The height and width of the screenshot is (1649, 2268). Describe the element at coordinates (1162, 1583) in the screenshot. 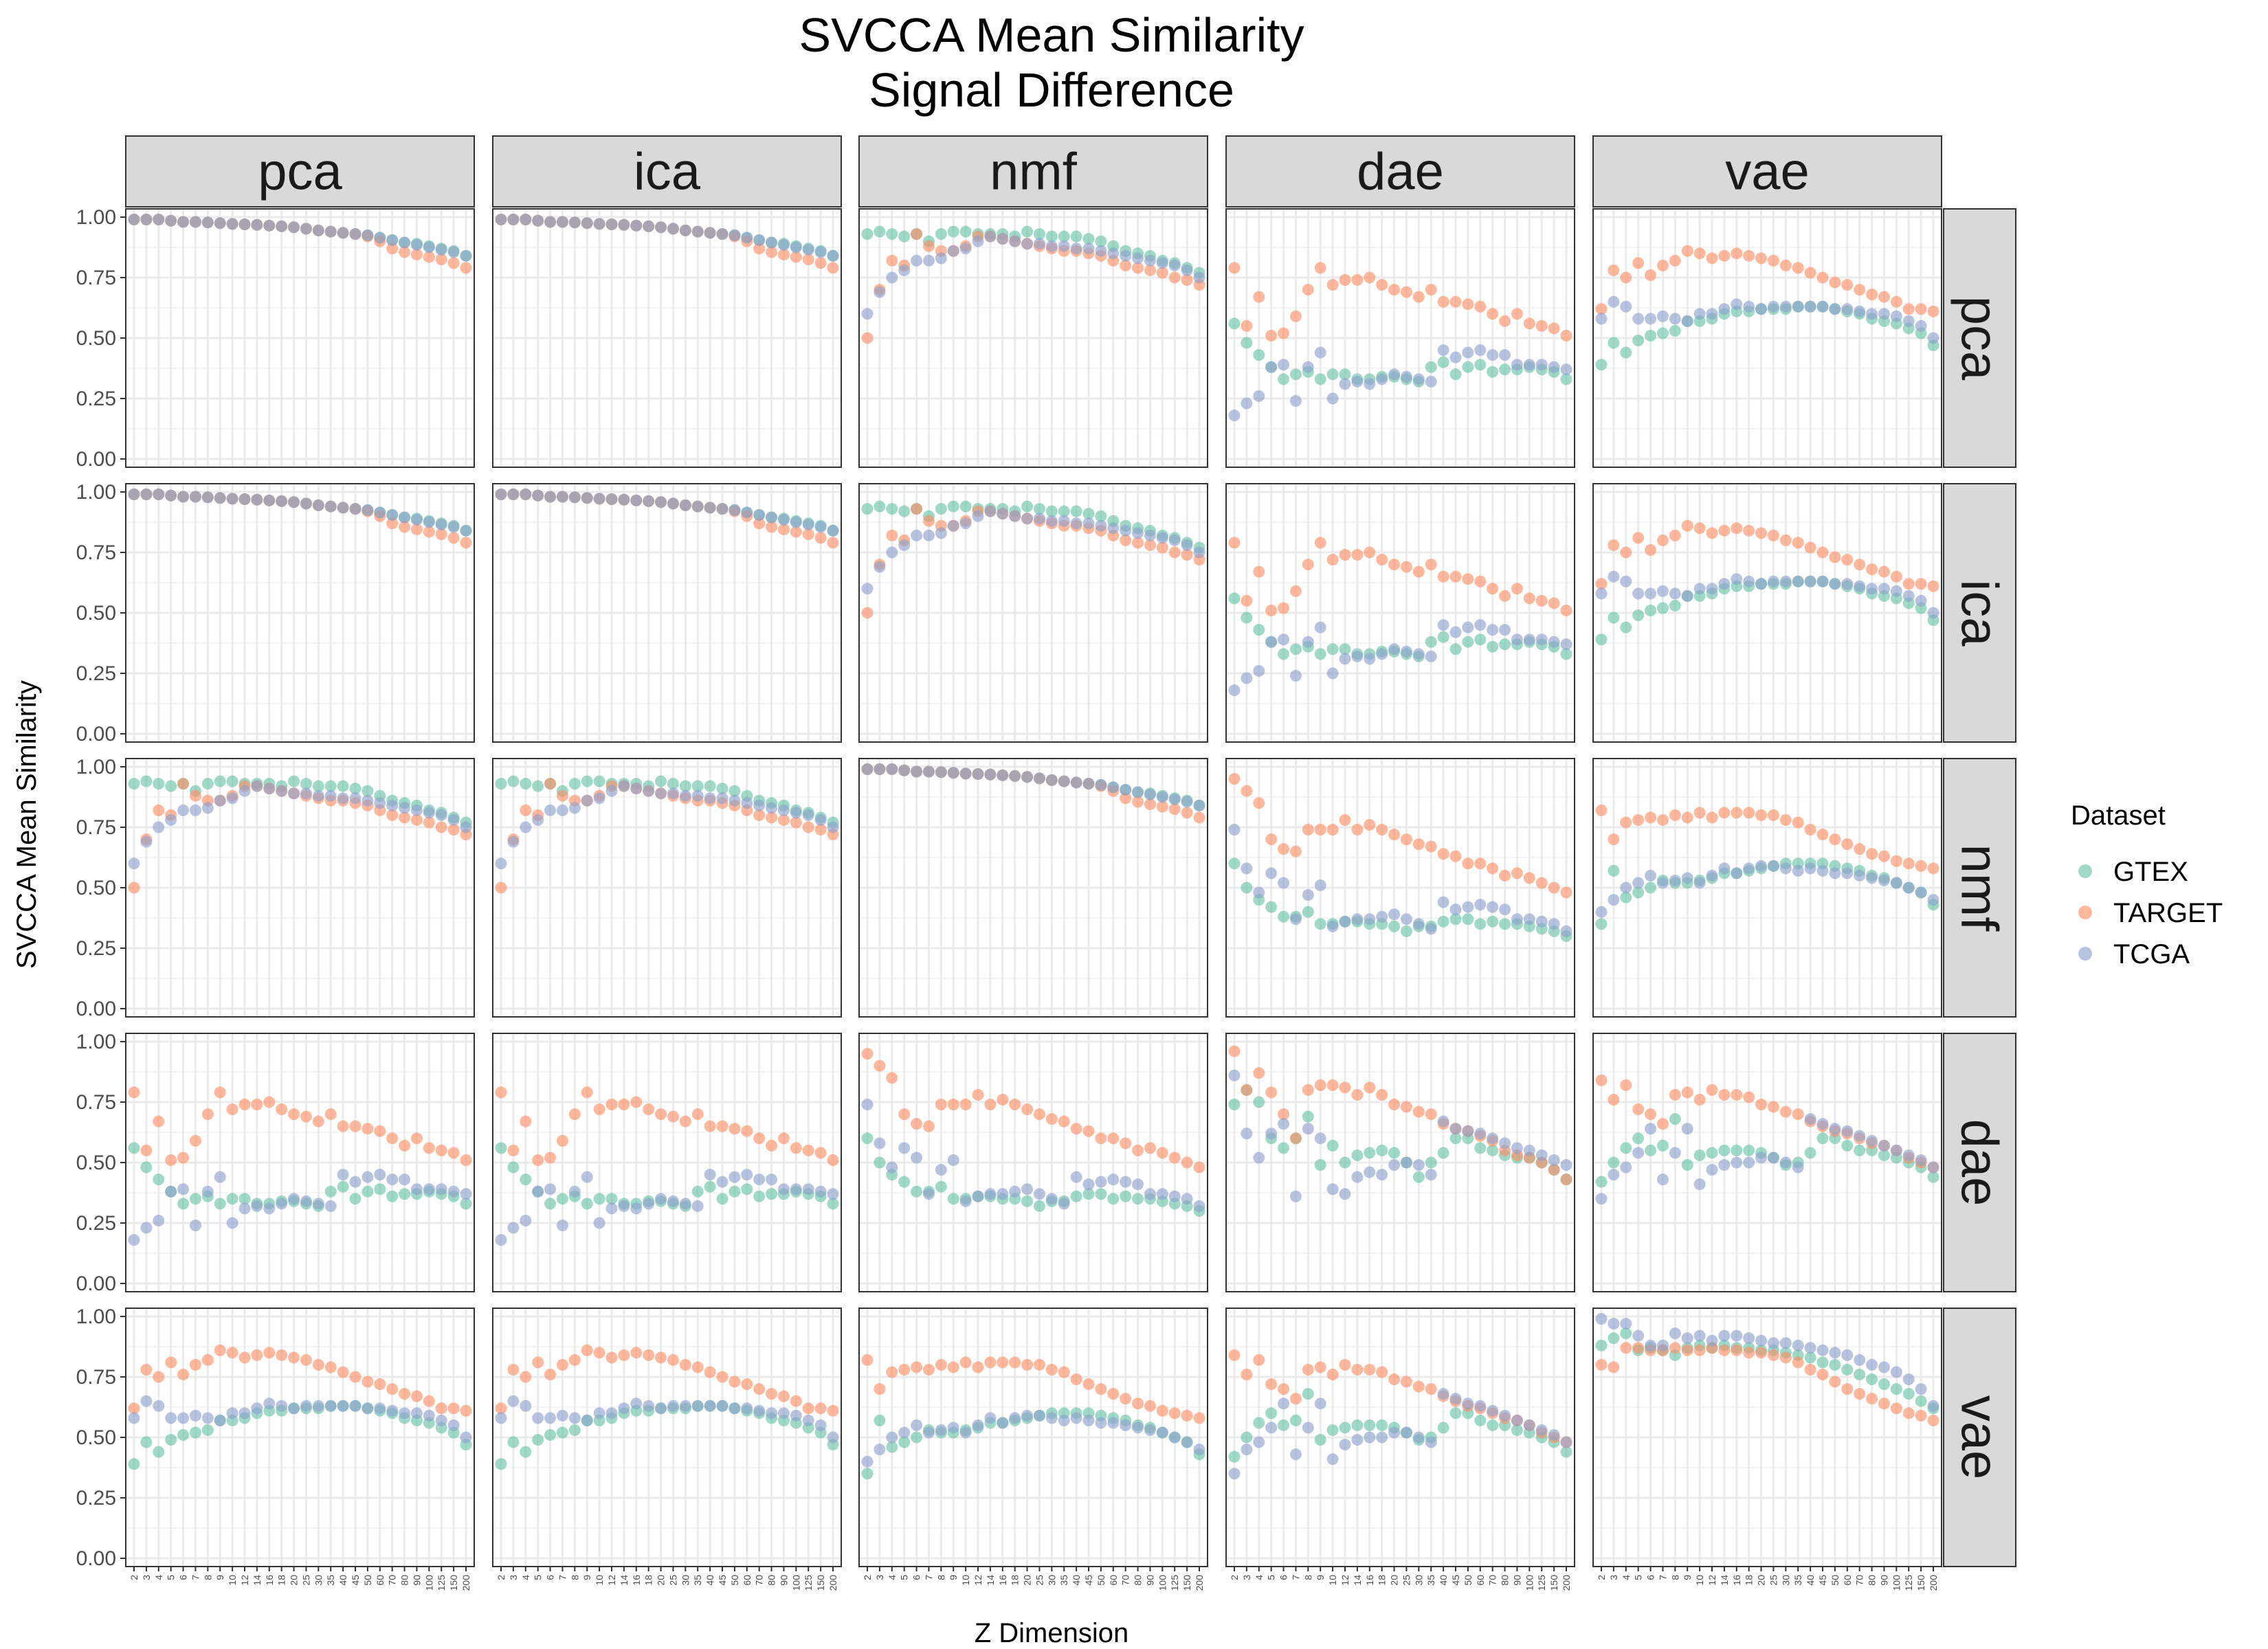

I see `x-tick-label: 100` at that location.